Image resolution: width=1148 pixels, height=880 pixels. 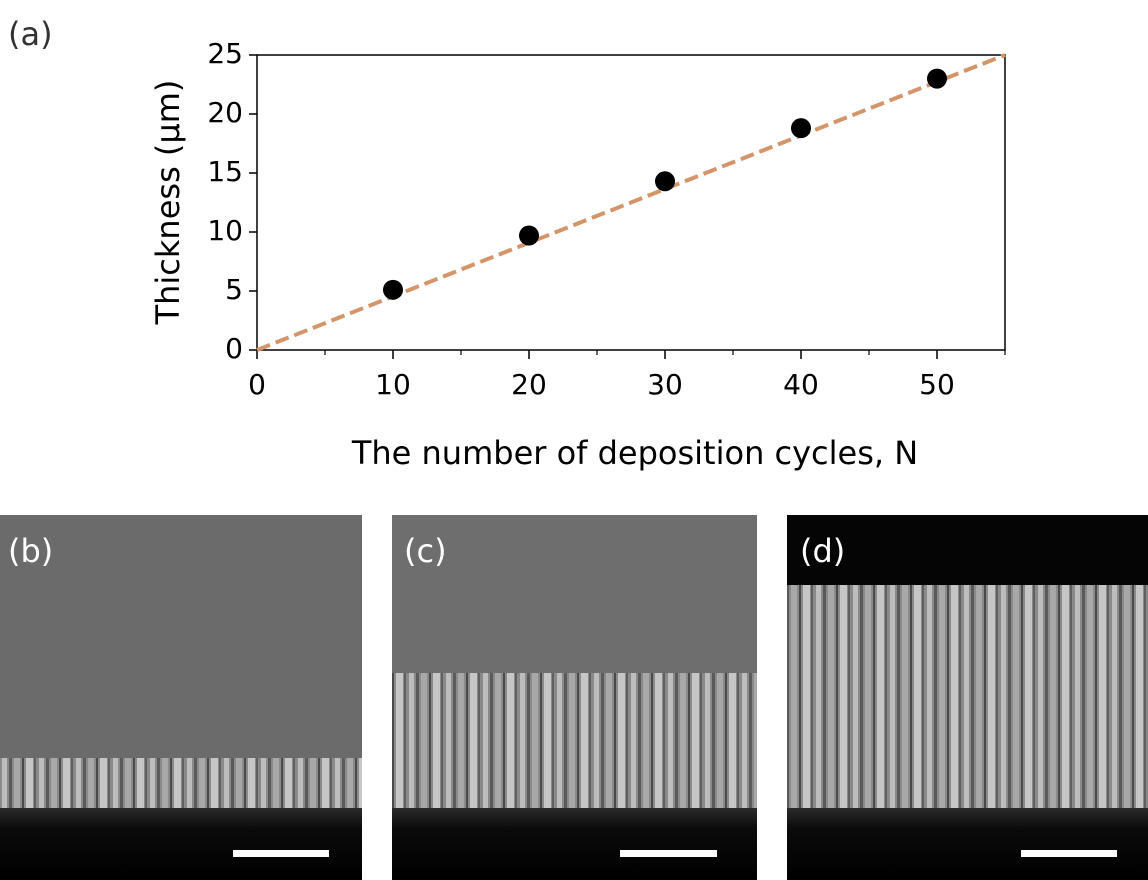 I want to click on x-tick-label: 40, so click(x=801, y=384).